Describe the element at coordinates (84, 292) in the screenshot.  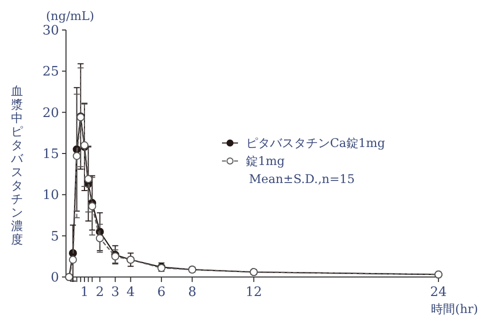
I see `x-tick-label: 1` at that location.